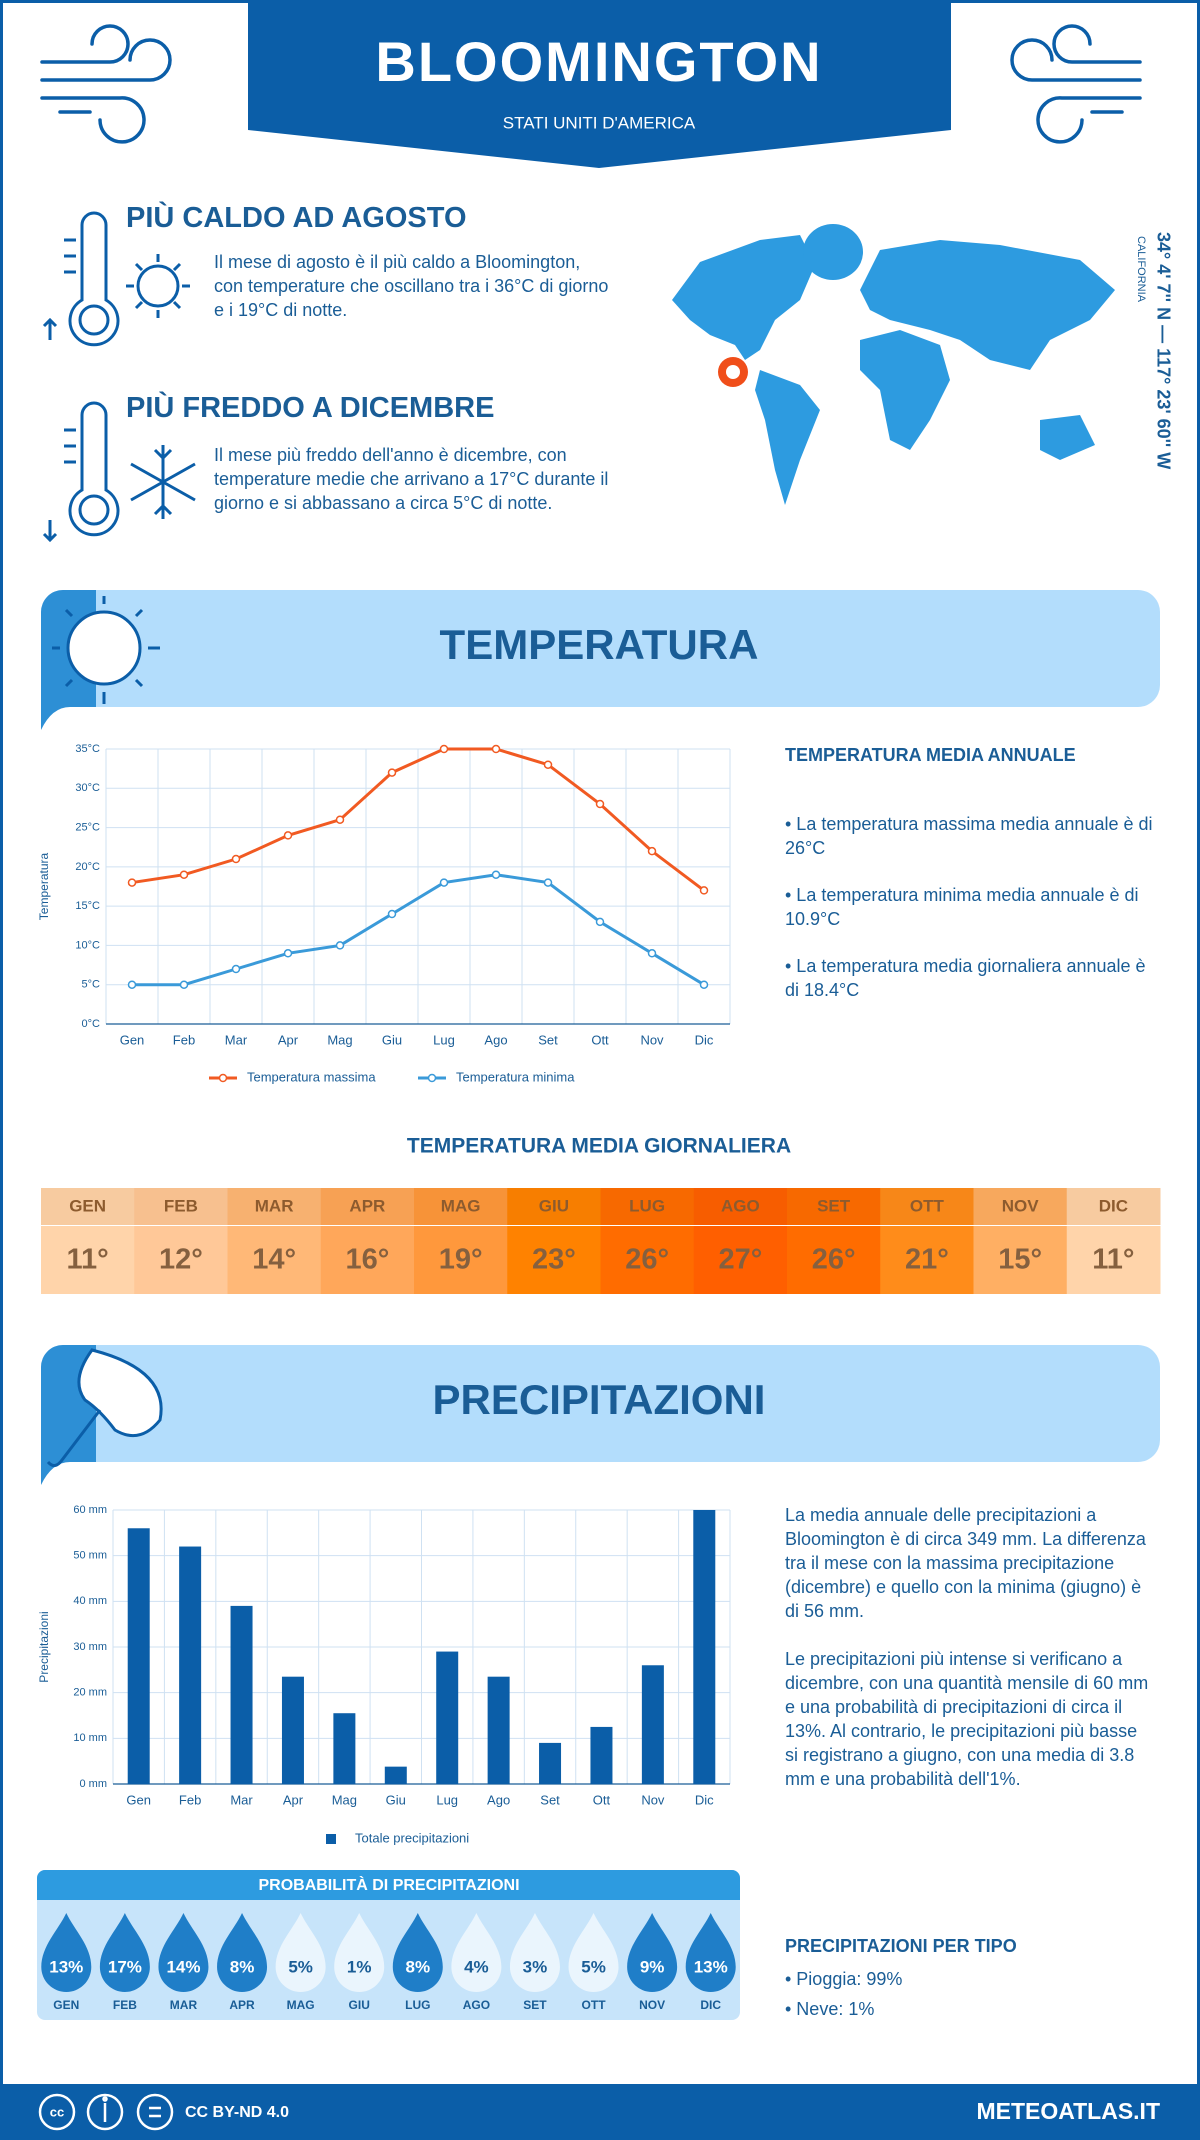 This screenshot has width=1200, height=2140. Describe the element at coordinates (91, 985) in the screenshot. I see `y-tick-label: 5°C` at that location.